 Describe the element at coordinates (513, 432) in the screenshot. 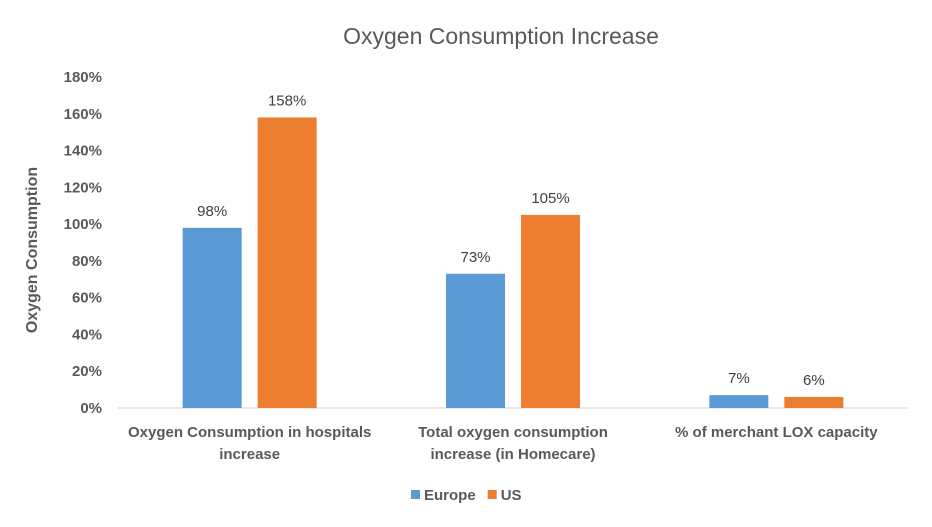

I see `category-label: Total oxygen consumption` at that location.